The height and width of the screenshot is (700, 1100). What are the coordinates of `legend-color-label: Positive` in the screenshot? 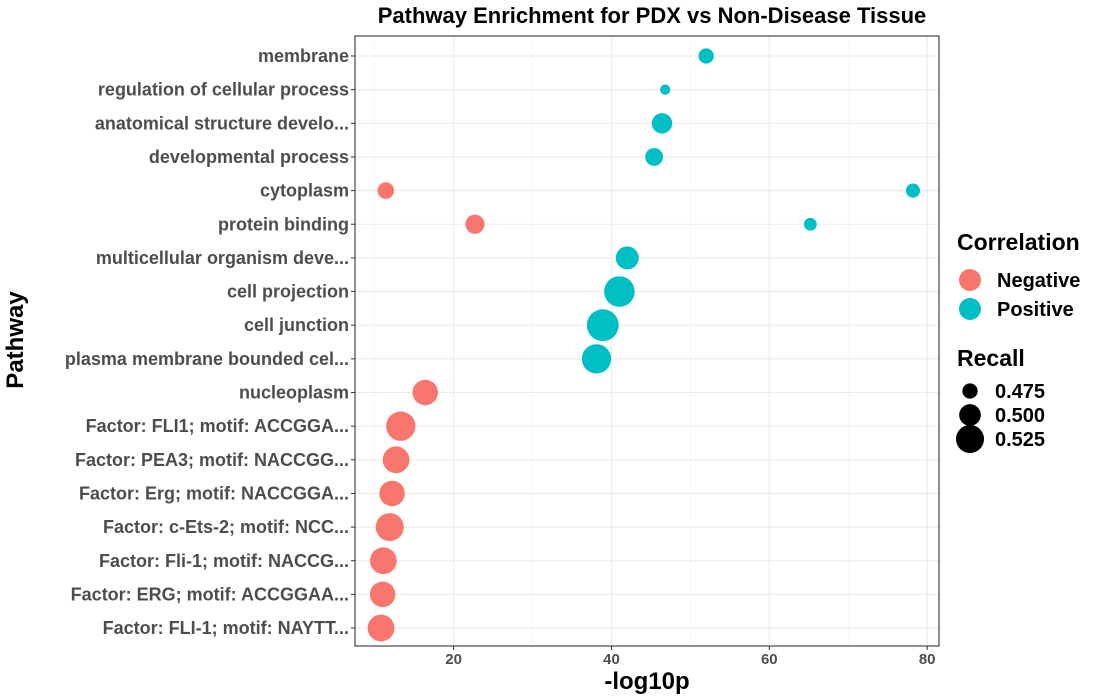 It's located at (1035, 310).